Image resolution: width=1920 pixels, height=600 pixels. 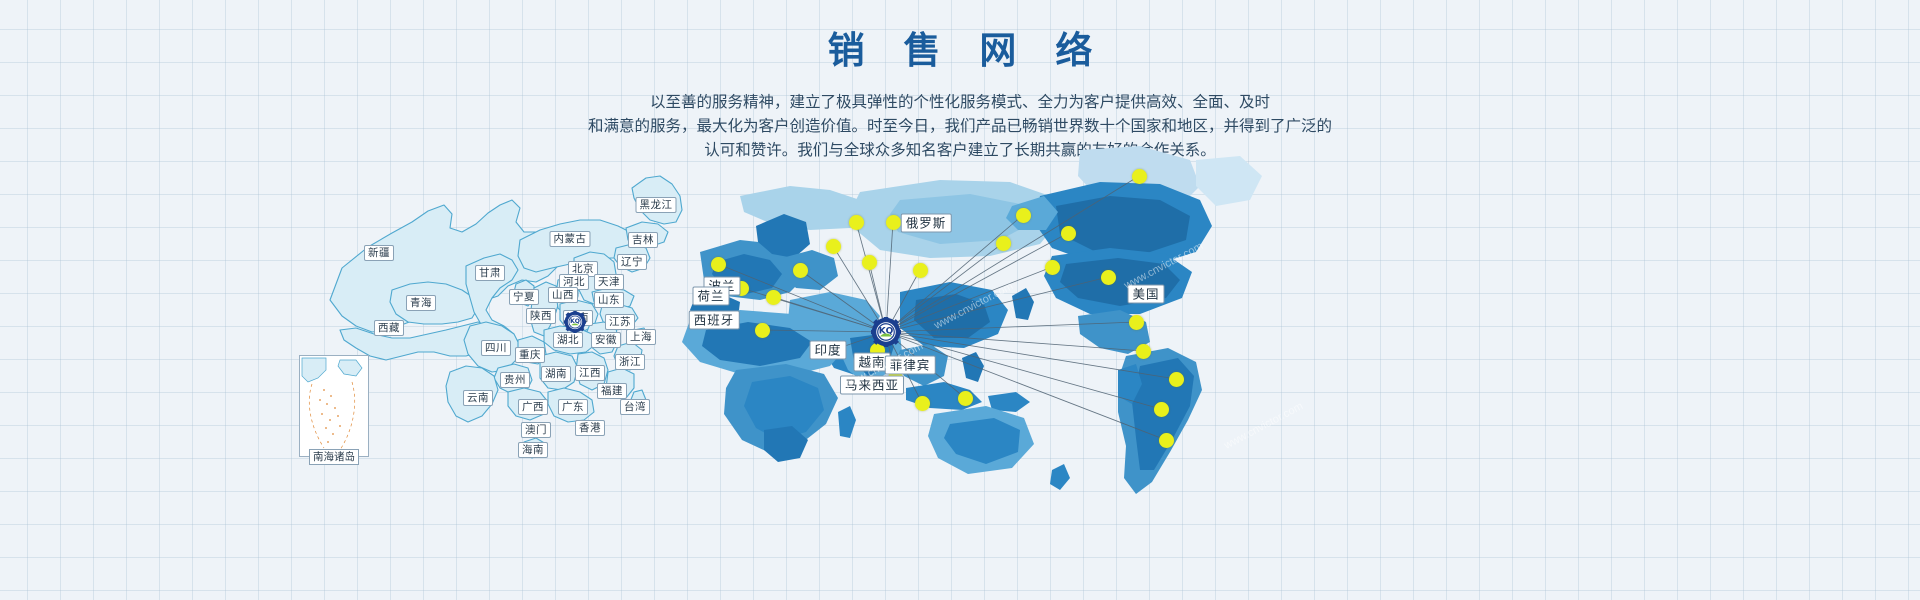 What do you see at coordinates (959, 102) in the screenshot?
I see `intro-line-1: 以至善的服务精神，建立了极具弹性的个性化服务模式、全力为客户提供高效、全面、及时` at bounding box center [959, 102].